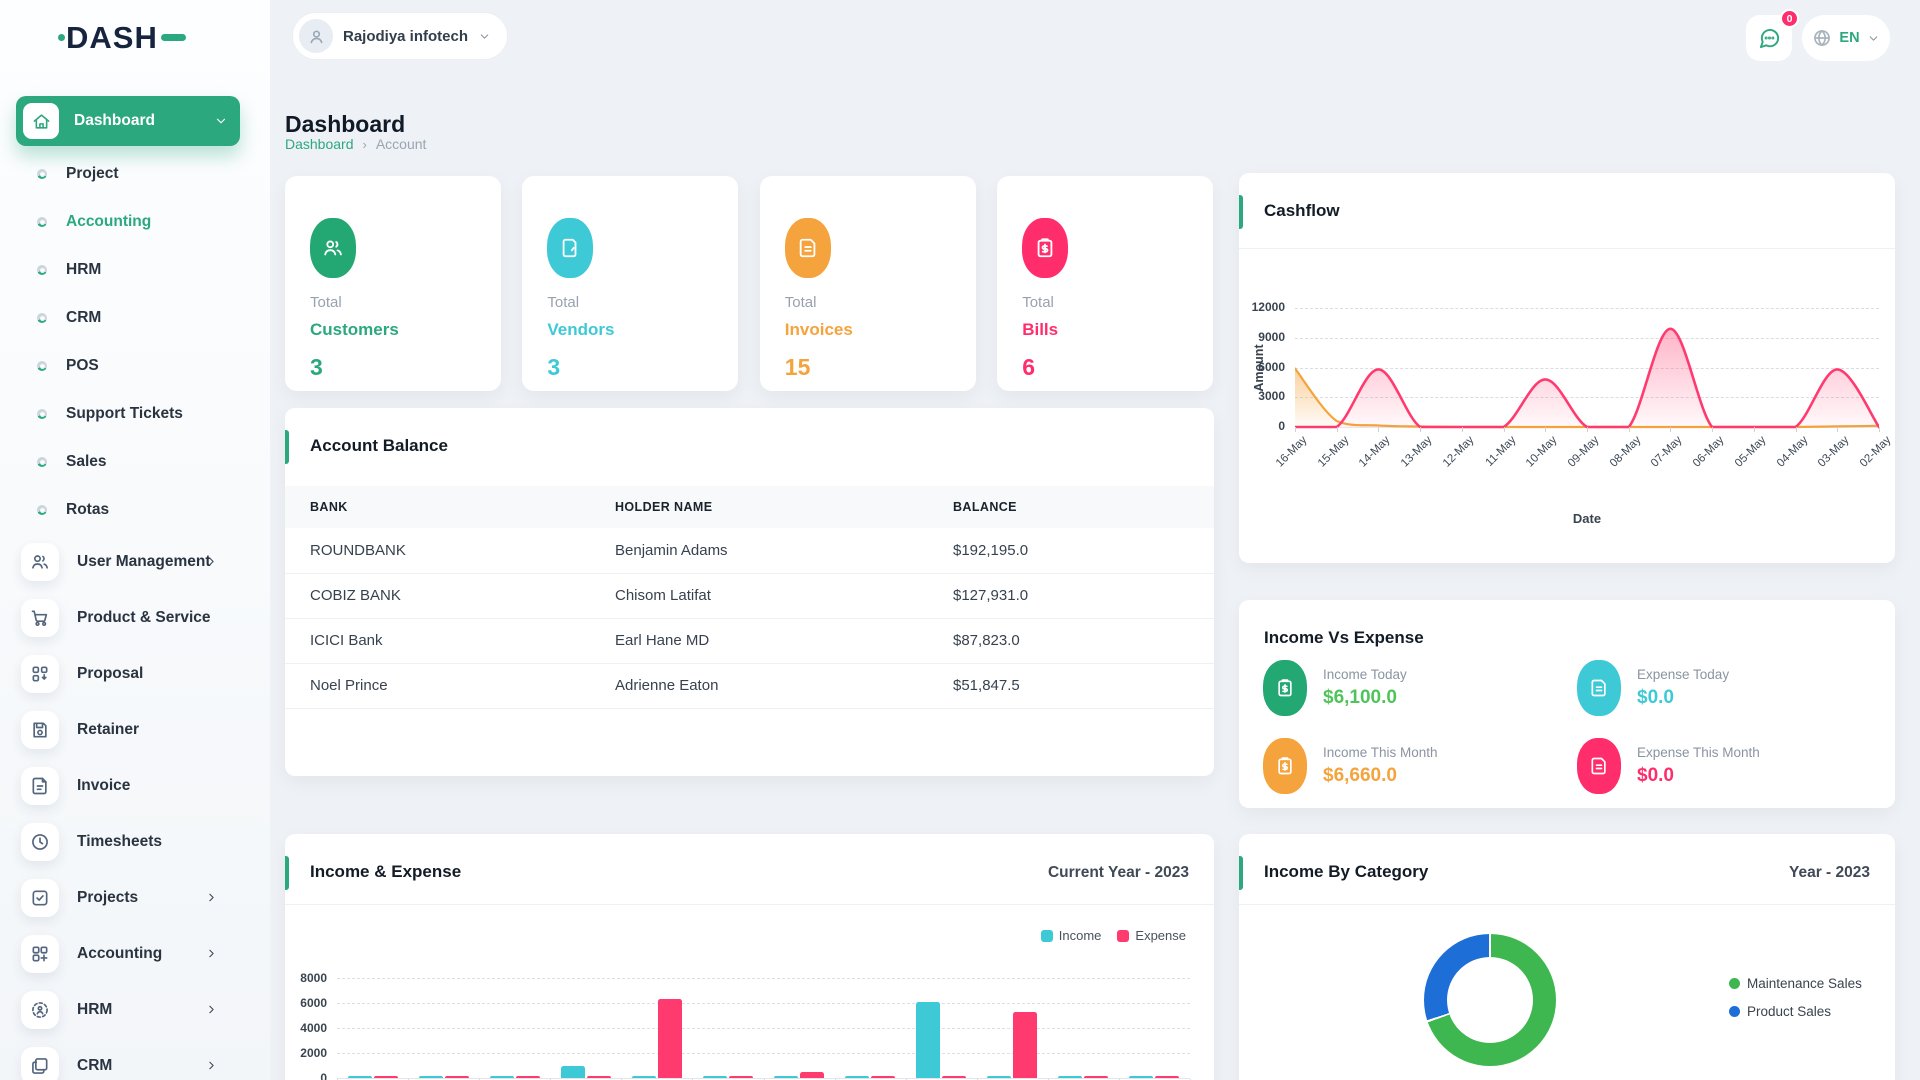 The height and width of the screenshot is (1080, 1920). Describe the element at coordinates (120, 841) in the screenshot. I see `sidebar-item-label: Timesheets` at that location.